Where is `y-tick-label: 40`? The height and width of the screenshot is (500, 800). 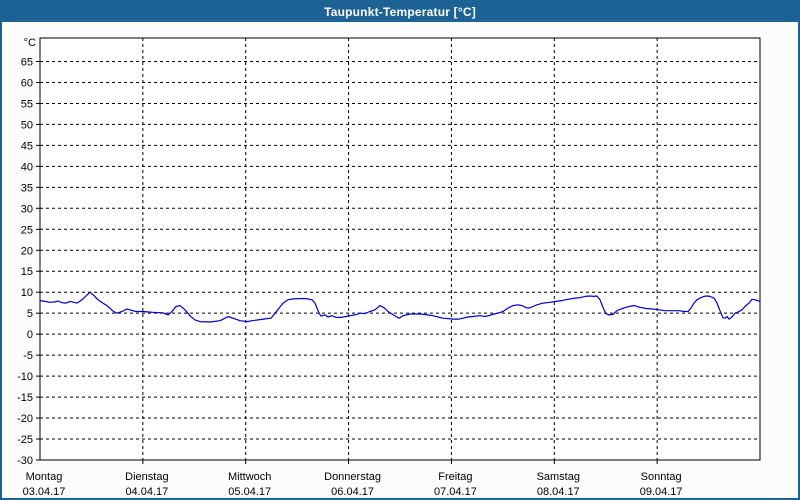
y-tick-label: 40 is located at coordinates (27, 167).